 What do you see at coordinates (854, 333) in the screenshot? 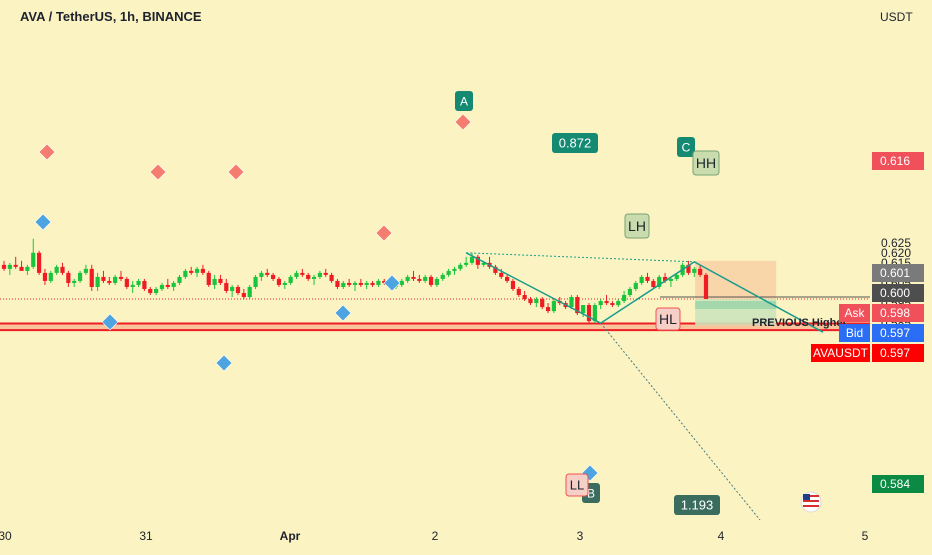
I see `price-tag-bid-label: Bid` at bounding box center [854, 333].